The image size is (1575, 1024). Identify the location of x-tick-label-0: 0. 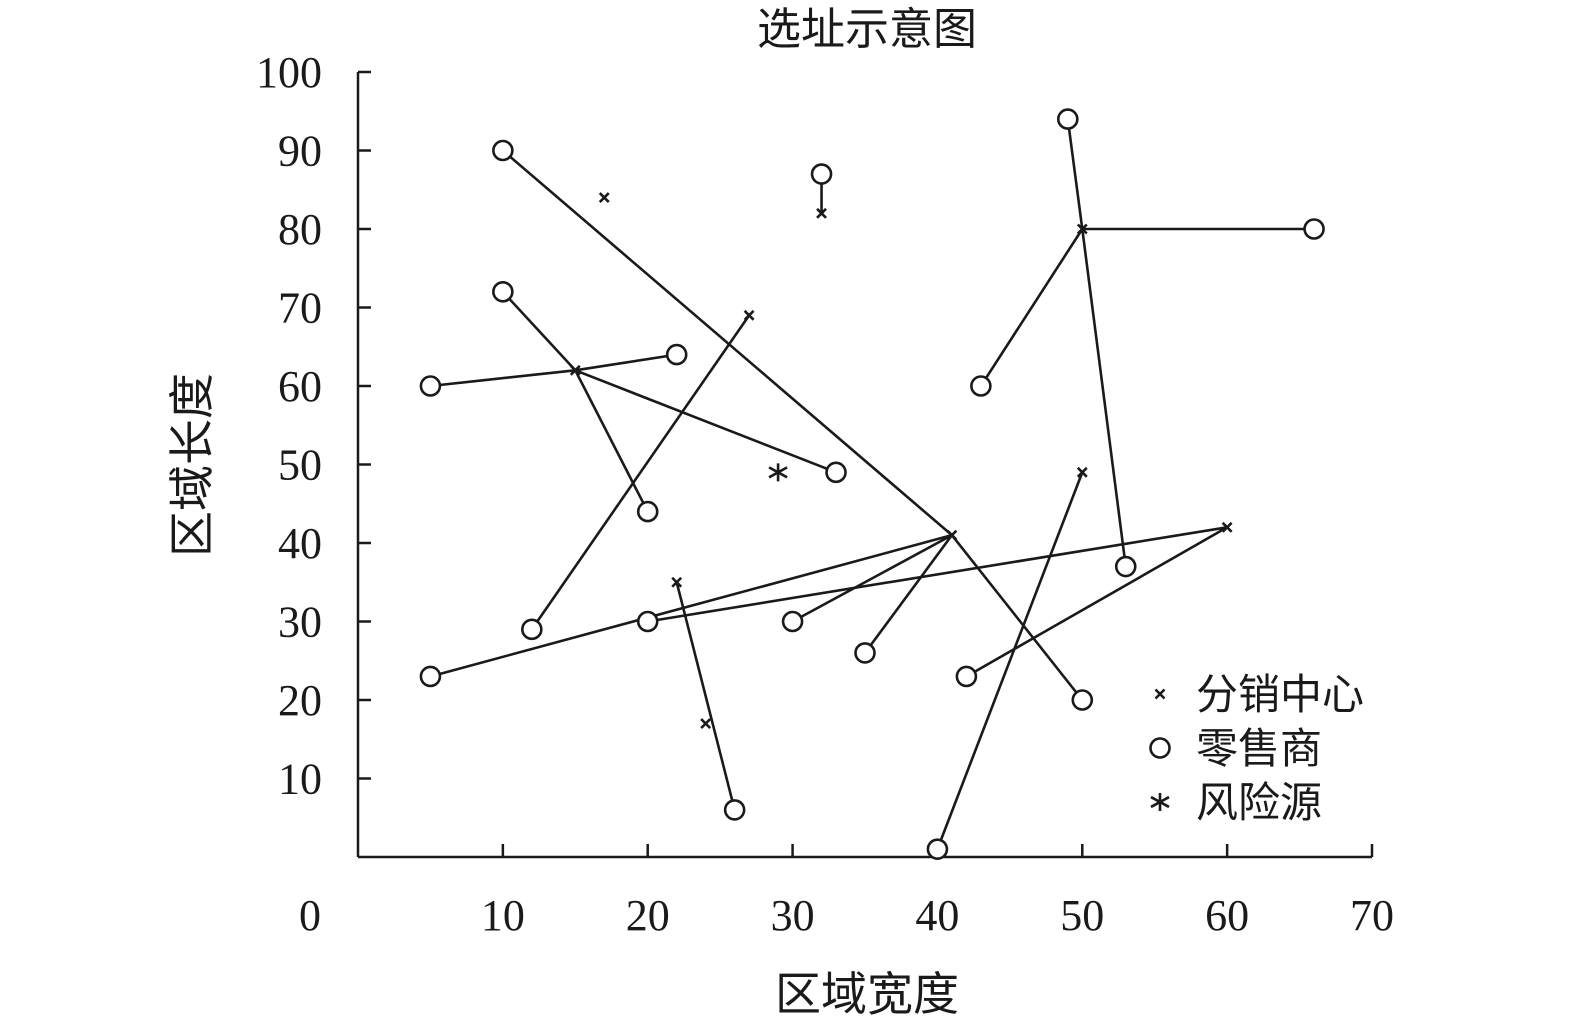
(310, 915).